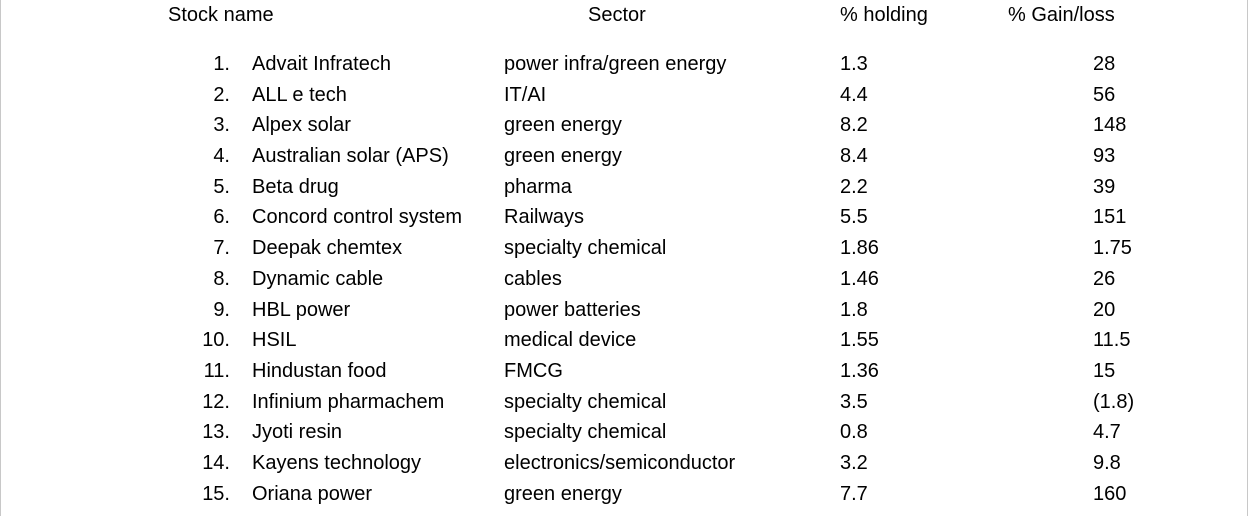 This screenshot has height=516, width=1248. Describe the element at coordinates (221, 156) in the screenshot. I see `row-number: 4.` at that location.